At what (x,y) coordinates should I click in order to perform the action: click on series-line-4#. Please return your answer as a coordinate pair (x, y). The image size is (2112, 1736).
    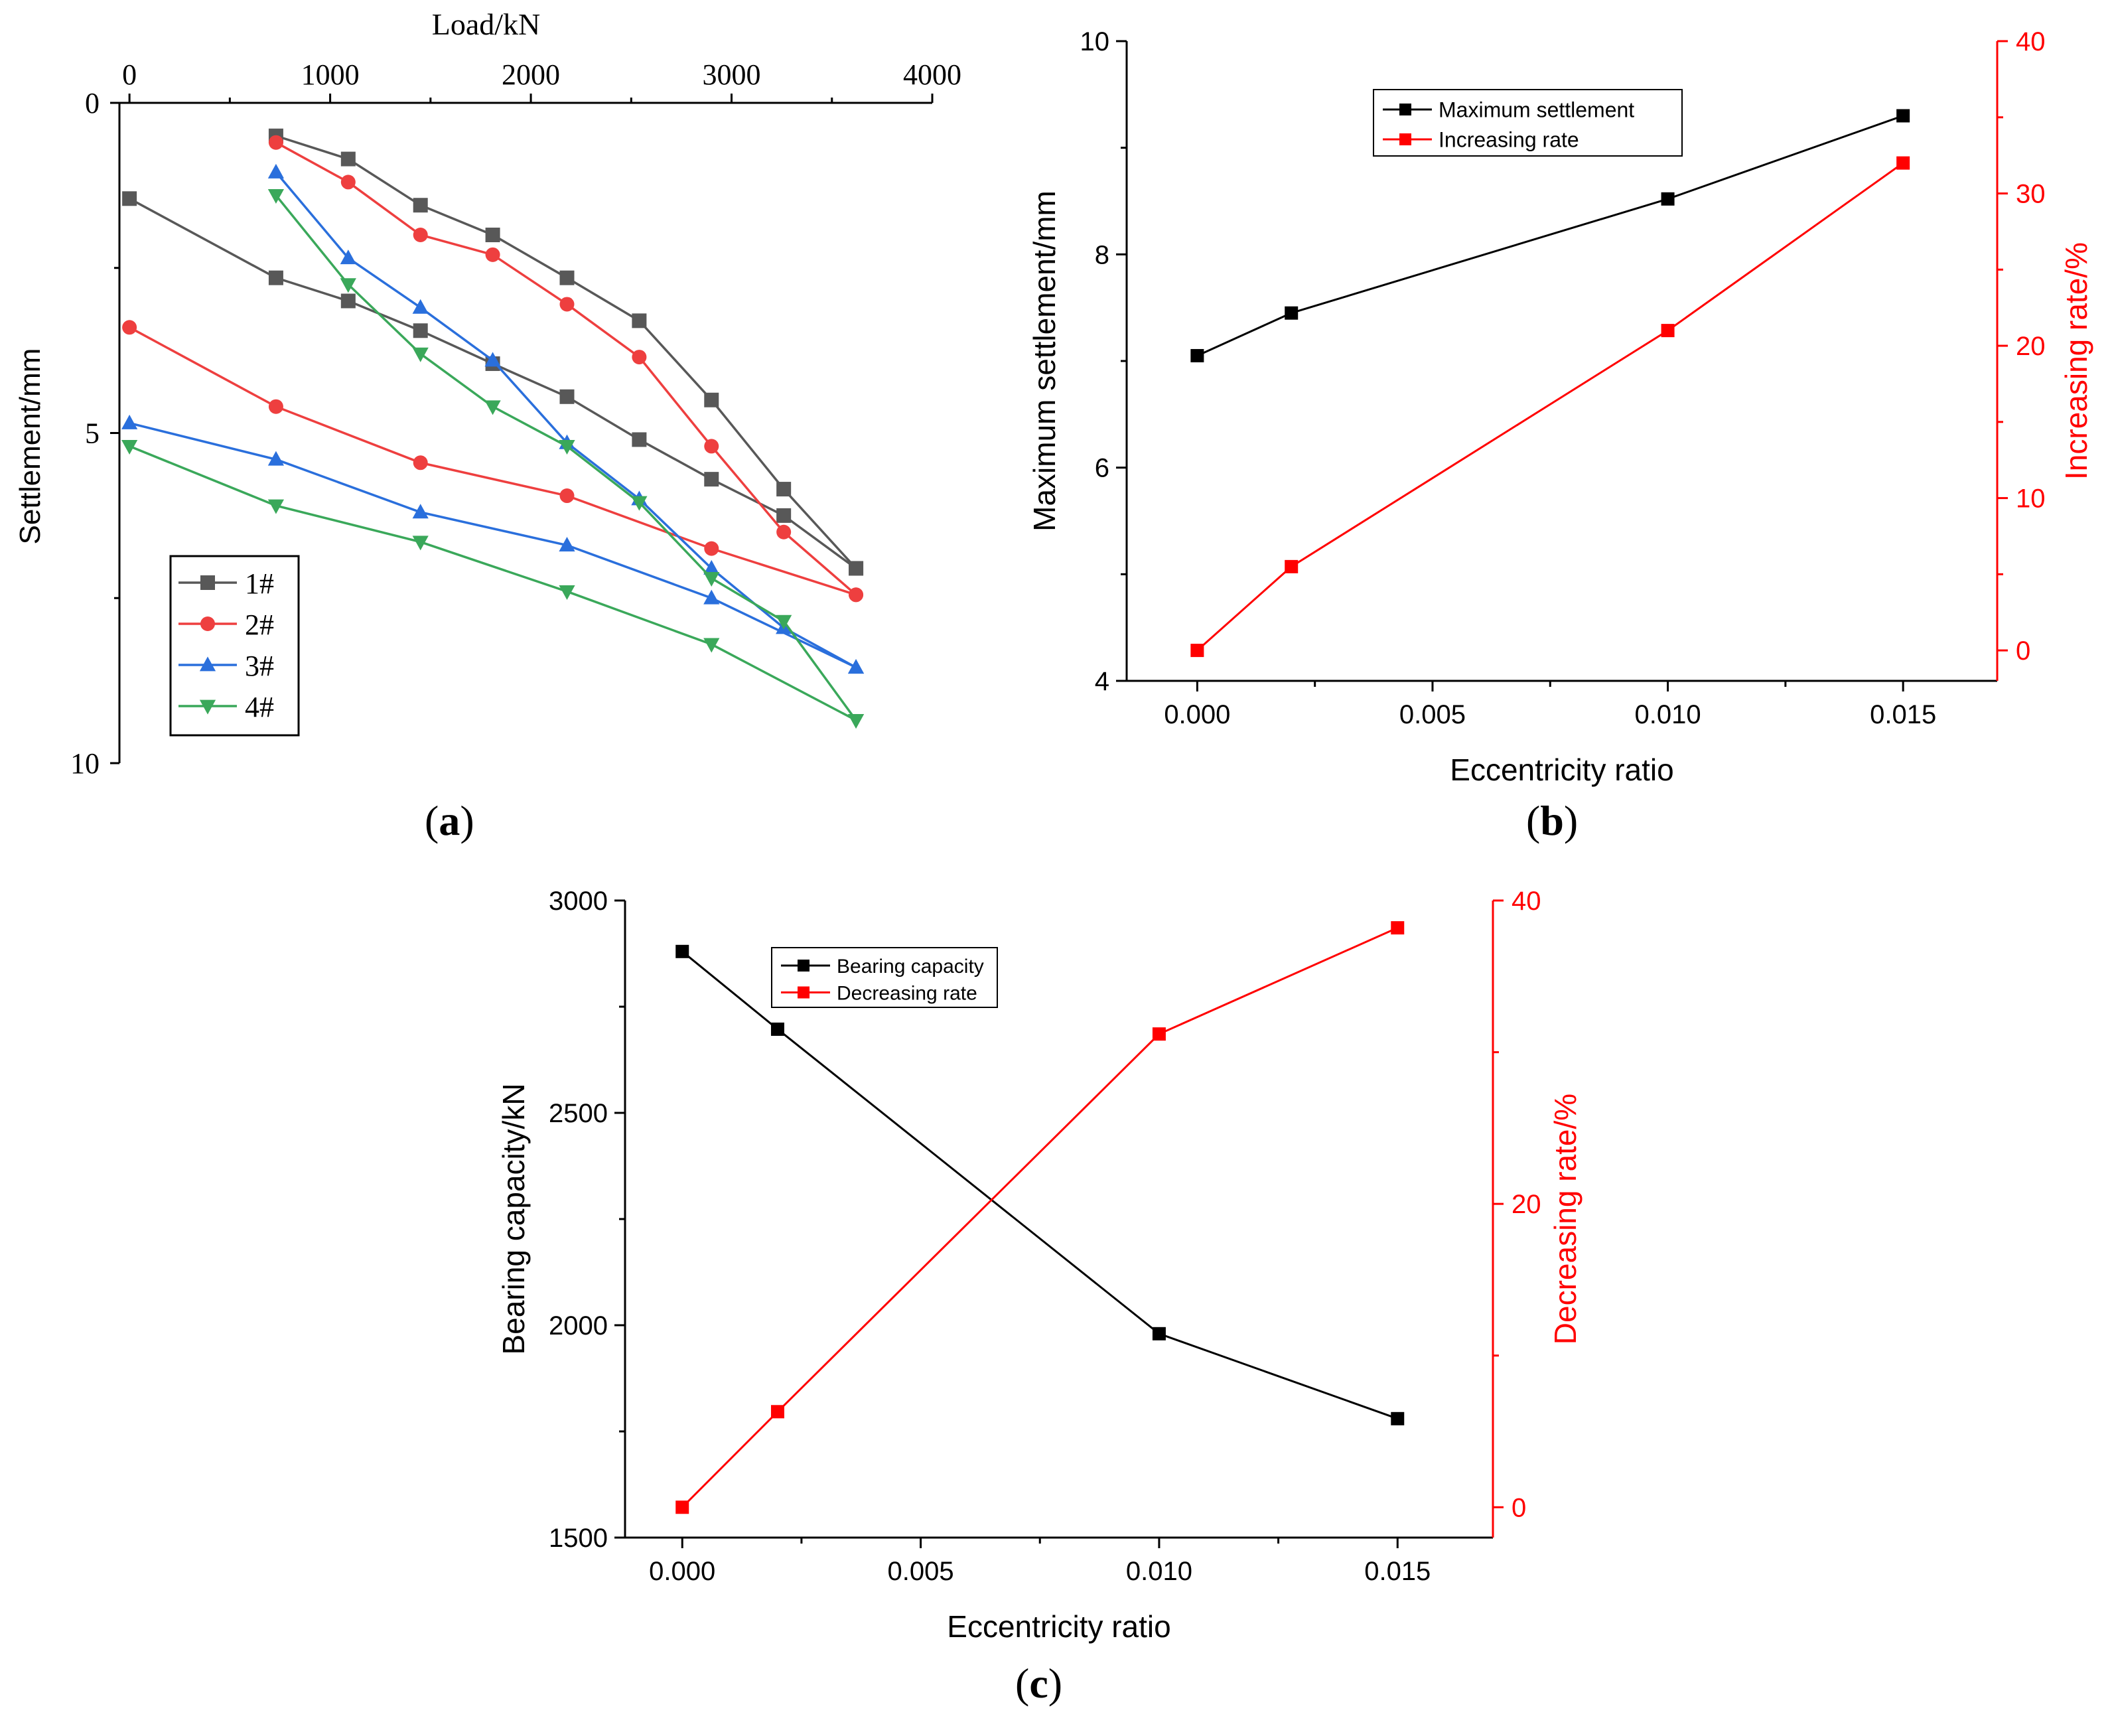
    Looking at the image, I should click on (493, 583).